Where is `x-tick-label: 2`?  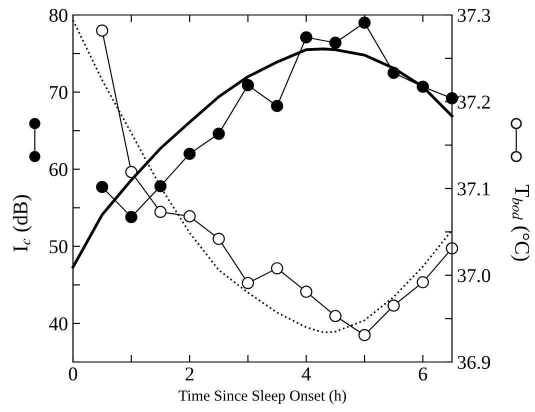
x-tick-label: 2 is located at coordinates (190, 373).